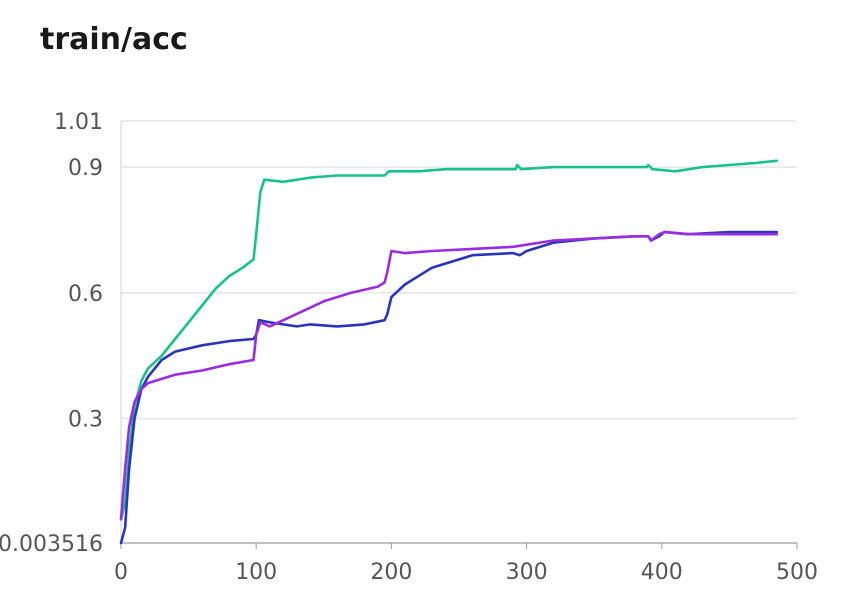 This screenshot has width=858, height=604. I want to click on x-tick-label: 200, so click(391, 572).